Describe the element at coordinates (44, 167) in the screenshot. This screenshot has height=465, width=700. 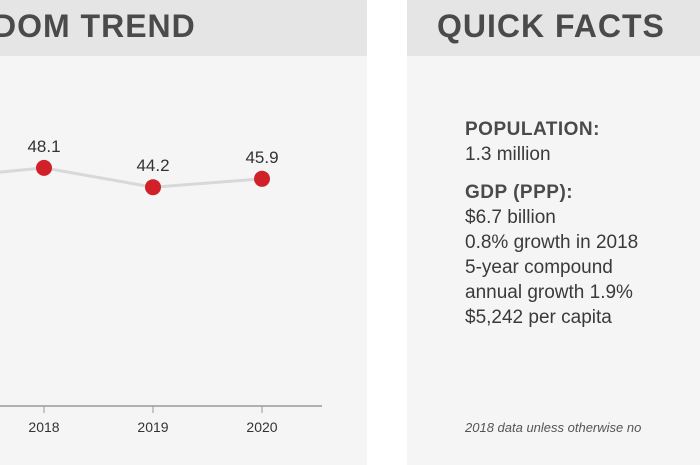
I see `data-point-2018` at that location.